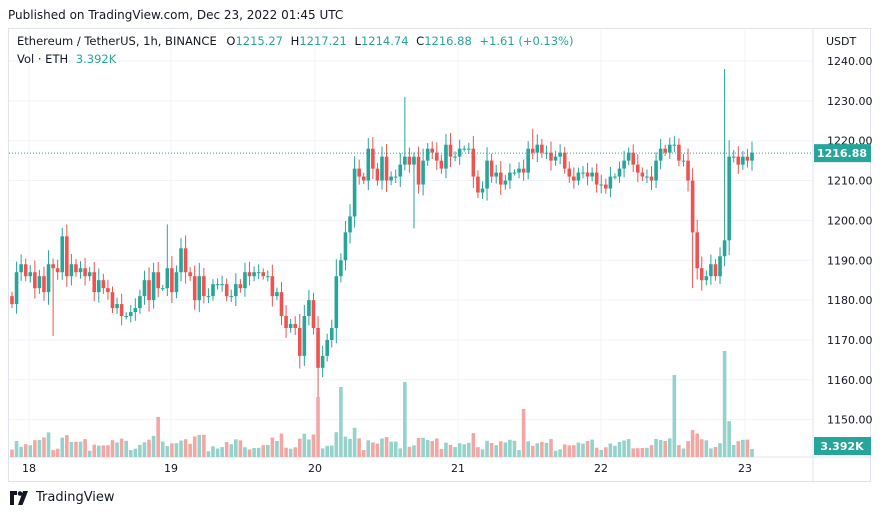 This screenshot has width=891, height=517. I want to click on close-label: C, so click(420, 41).